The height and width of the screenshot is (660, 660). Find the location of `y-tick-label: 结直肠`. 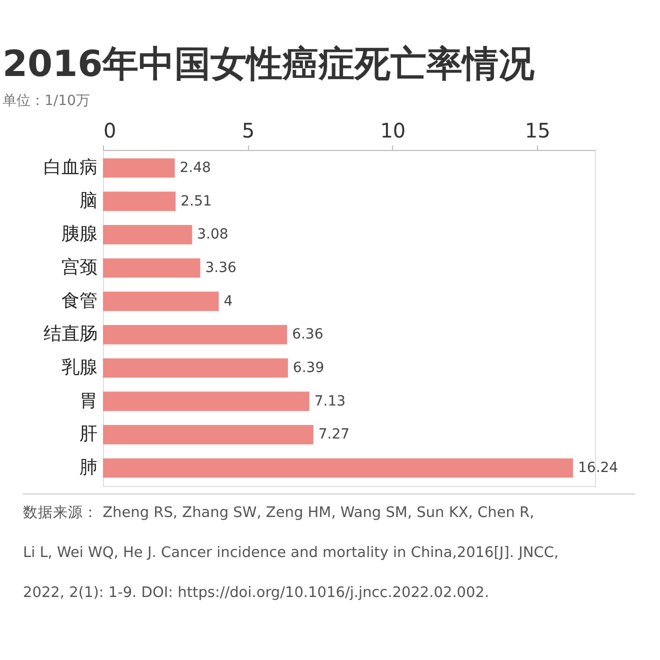

y-tick-label: 结直肠 is located at coordinates (71, 334).